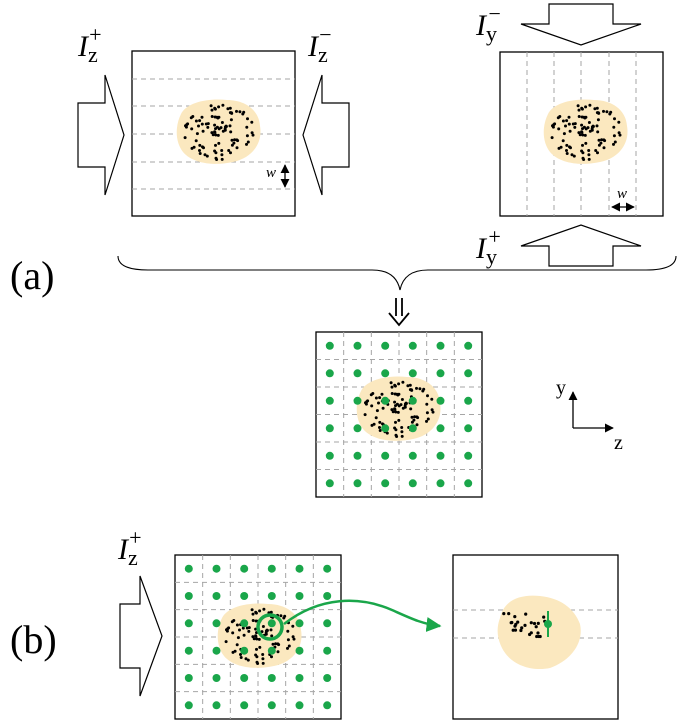 Image resolution: width=696 pixels, height=728 pixels. What do you see at coordinates (362, 615) in the screenshot?
I see `zoom-arrow` at bounding box center [362, 615].